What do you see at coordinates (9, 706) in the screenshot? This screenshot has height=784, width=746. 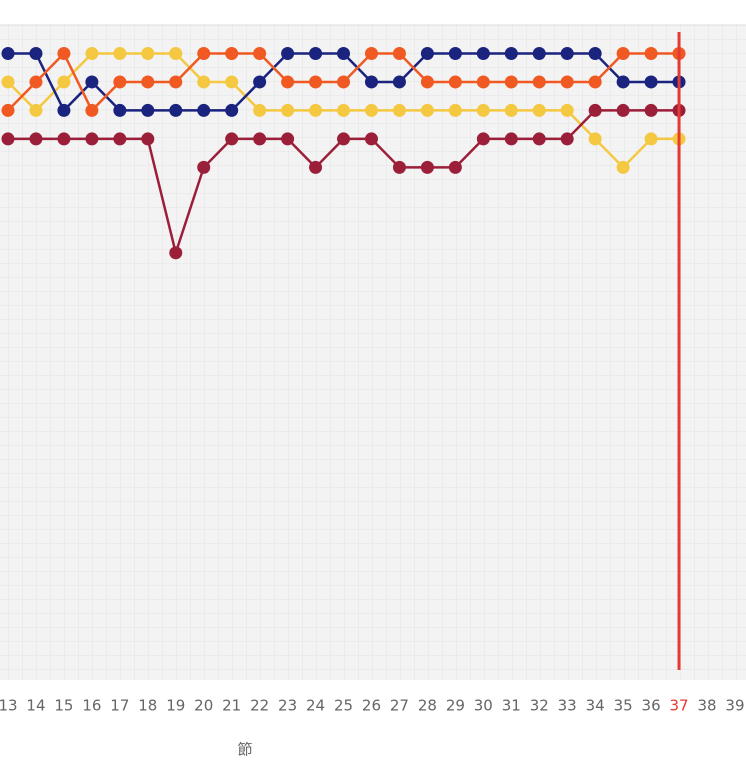 I see `x-tick-label: 13` at bounding box center [9, 706].